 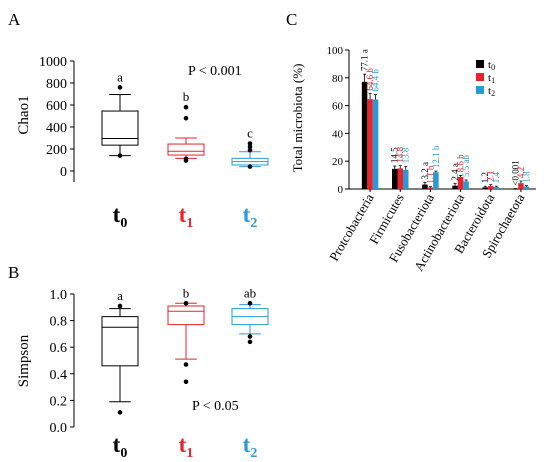 What do you see at coordinates (395, 155) in the screenshot?
I see `data-label: 14.5` at bounding box center [395, 155].